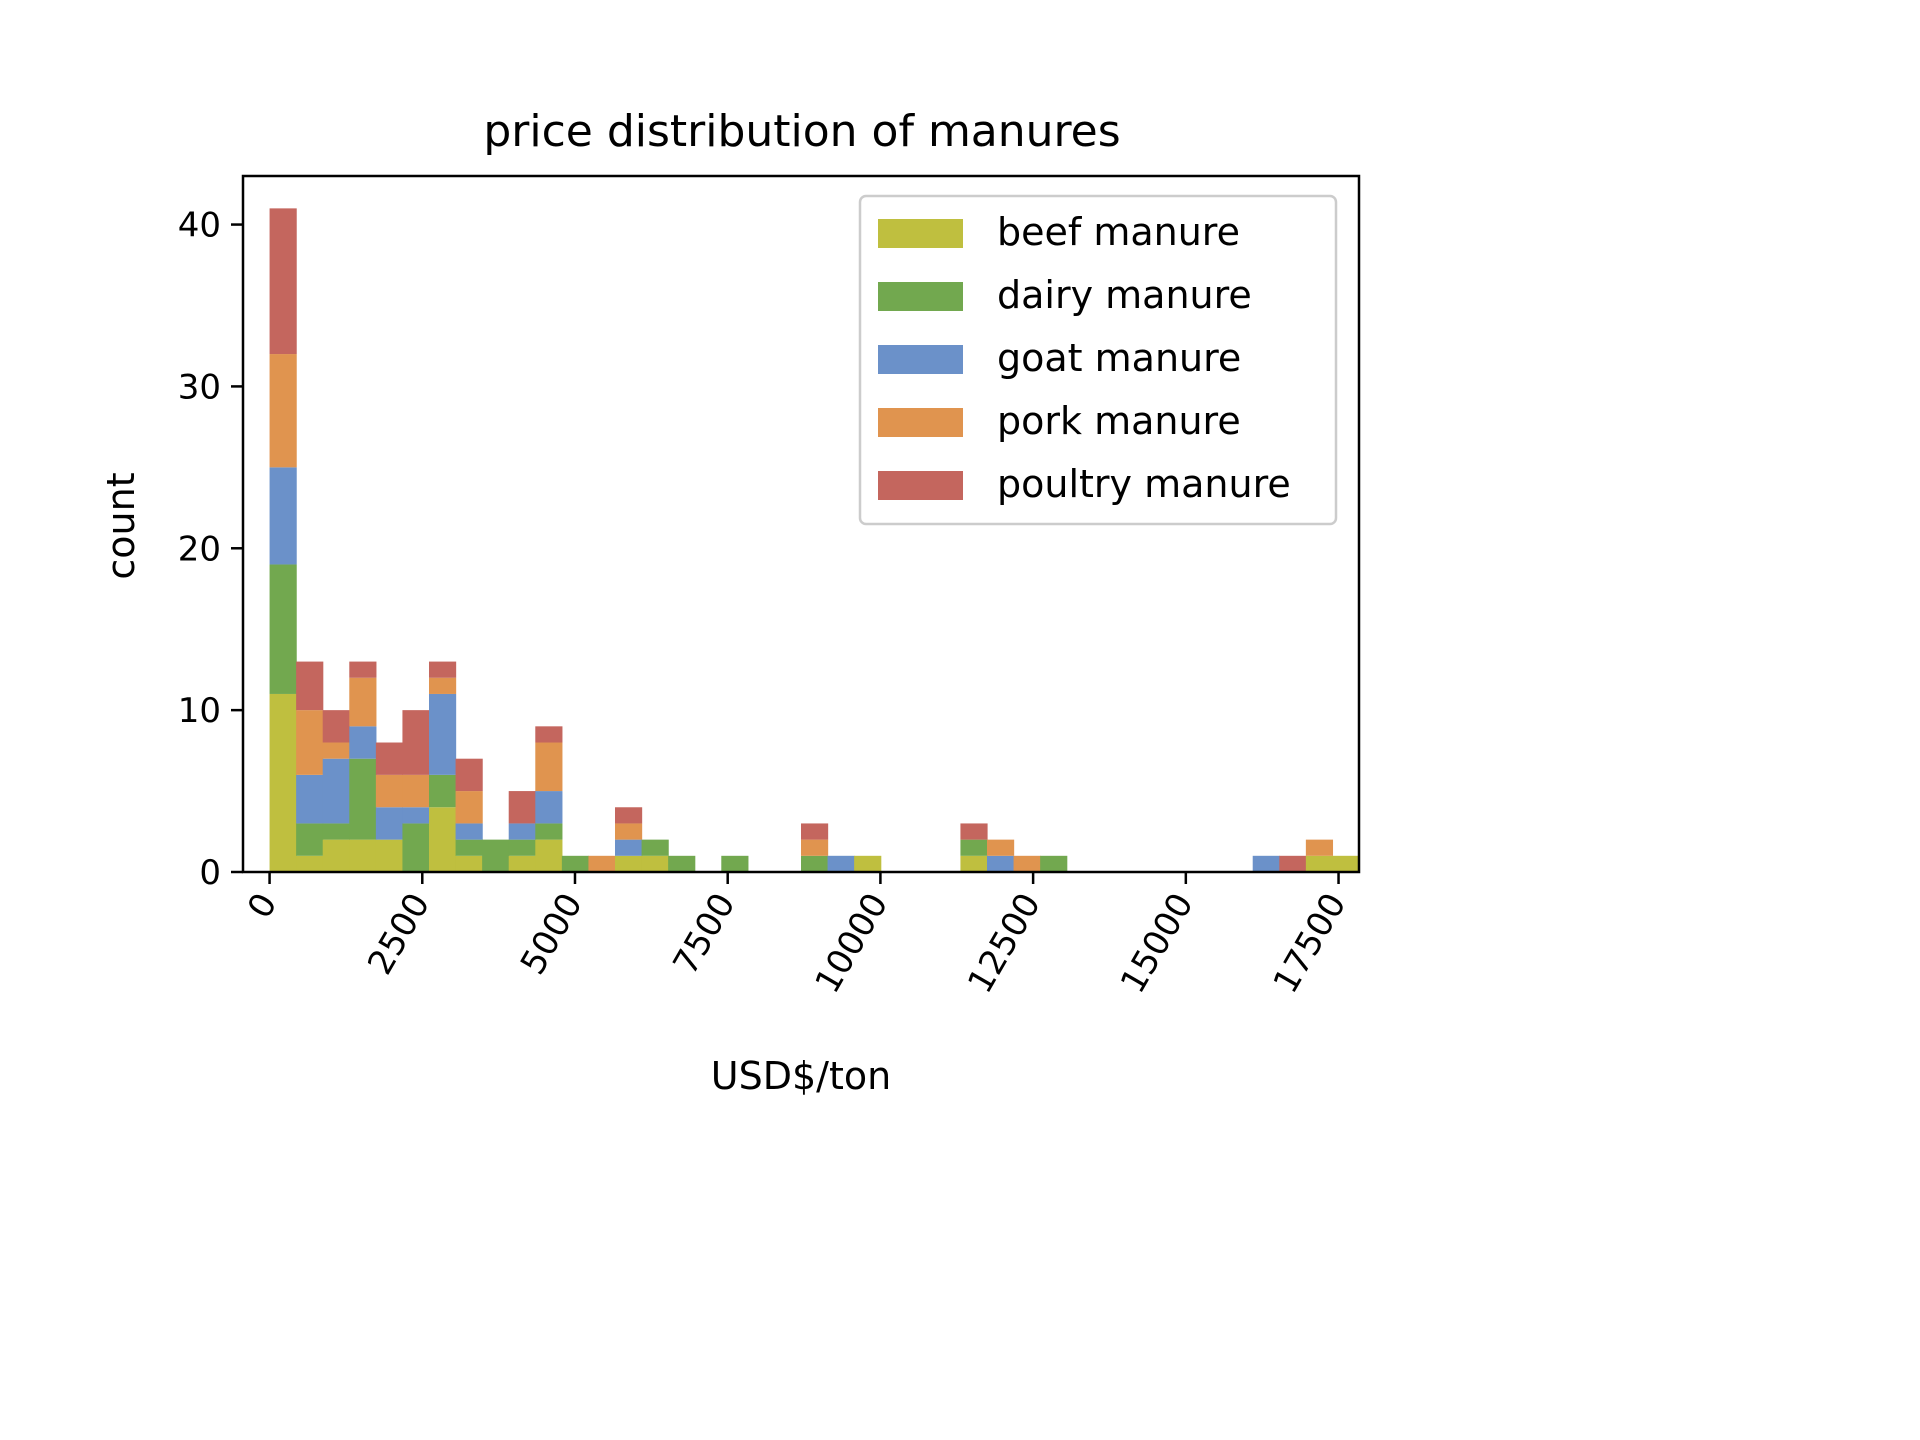 The height and width of the screenshot is (1440, 1920). Describe the element at coordinates (1124, 295) in the screenshot. I see `legend-label-dairy-manure: dairy manure` at that location.